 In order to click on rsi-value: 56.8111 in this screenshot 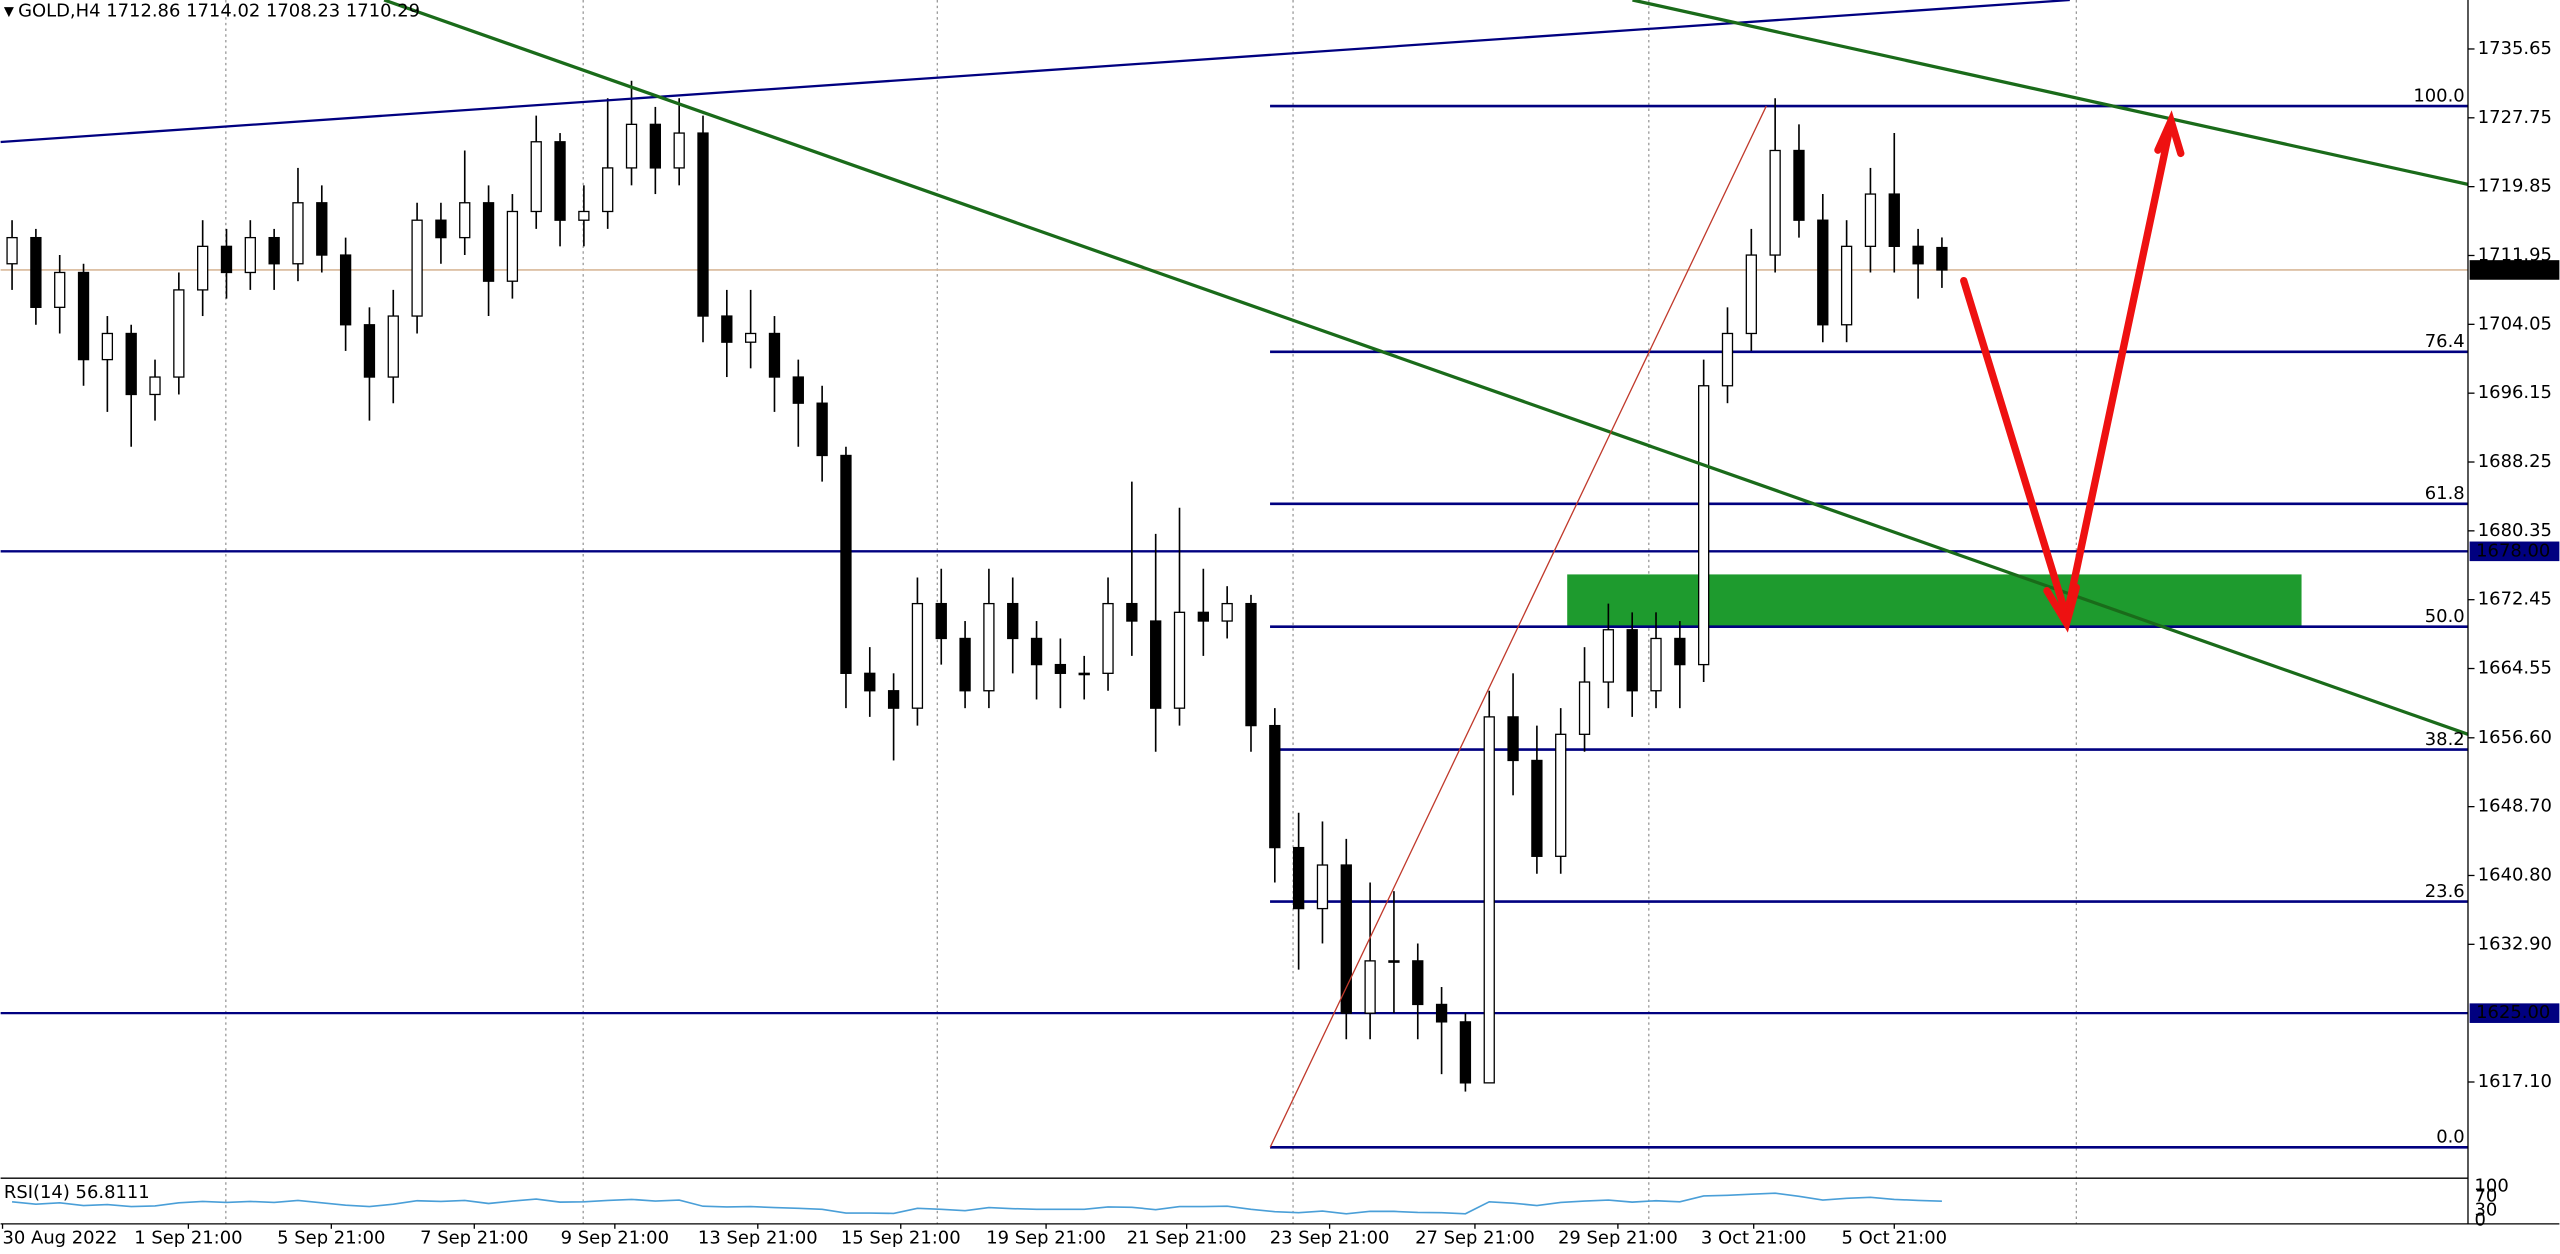, I will do `click(113, 1192)`.